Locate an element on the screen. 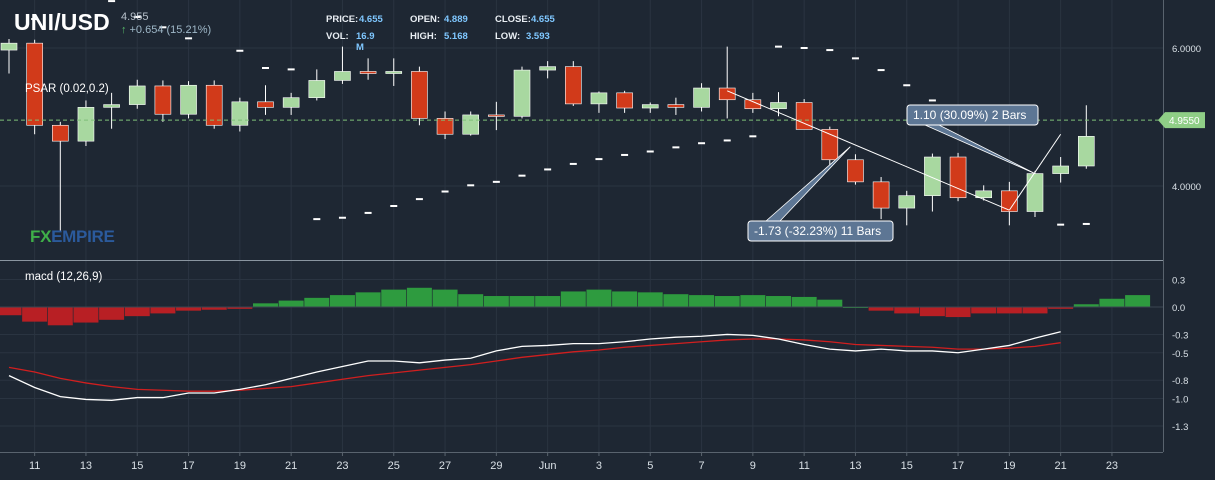  psar-indicator-label: PSAR (0.02,0.2) is located at coordinates (67, 89).